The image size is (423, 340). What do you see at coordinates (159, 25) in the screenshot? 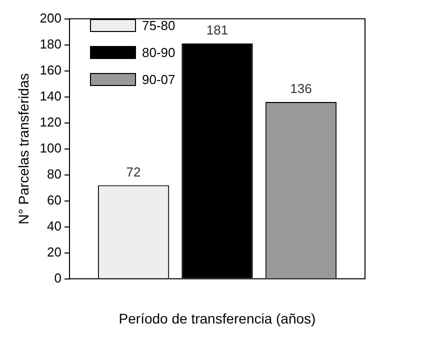
I see `legend-label: 75-80` at bounding box center [159, 25].